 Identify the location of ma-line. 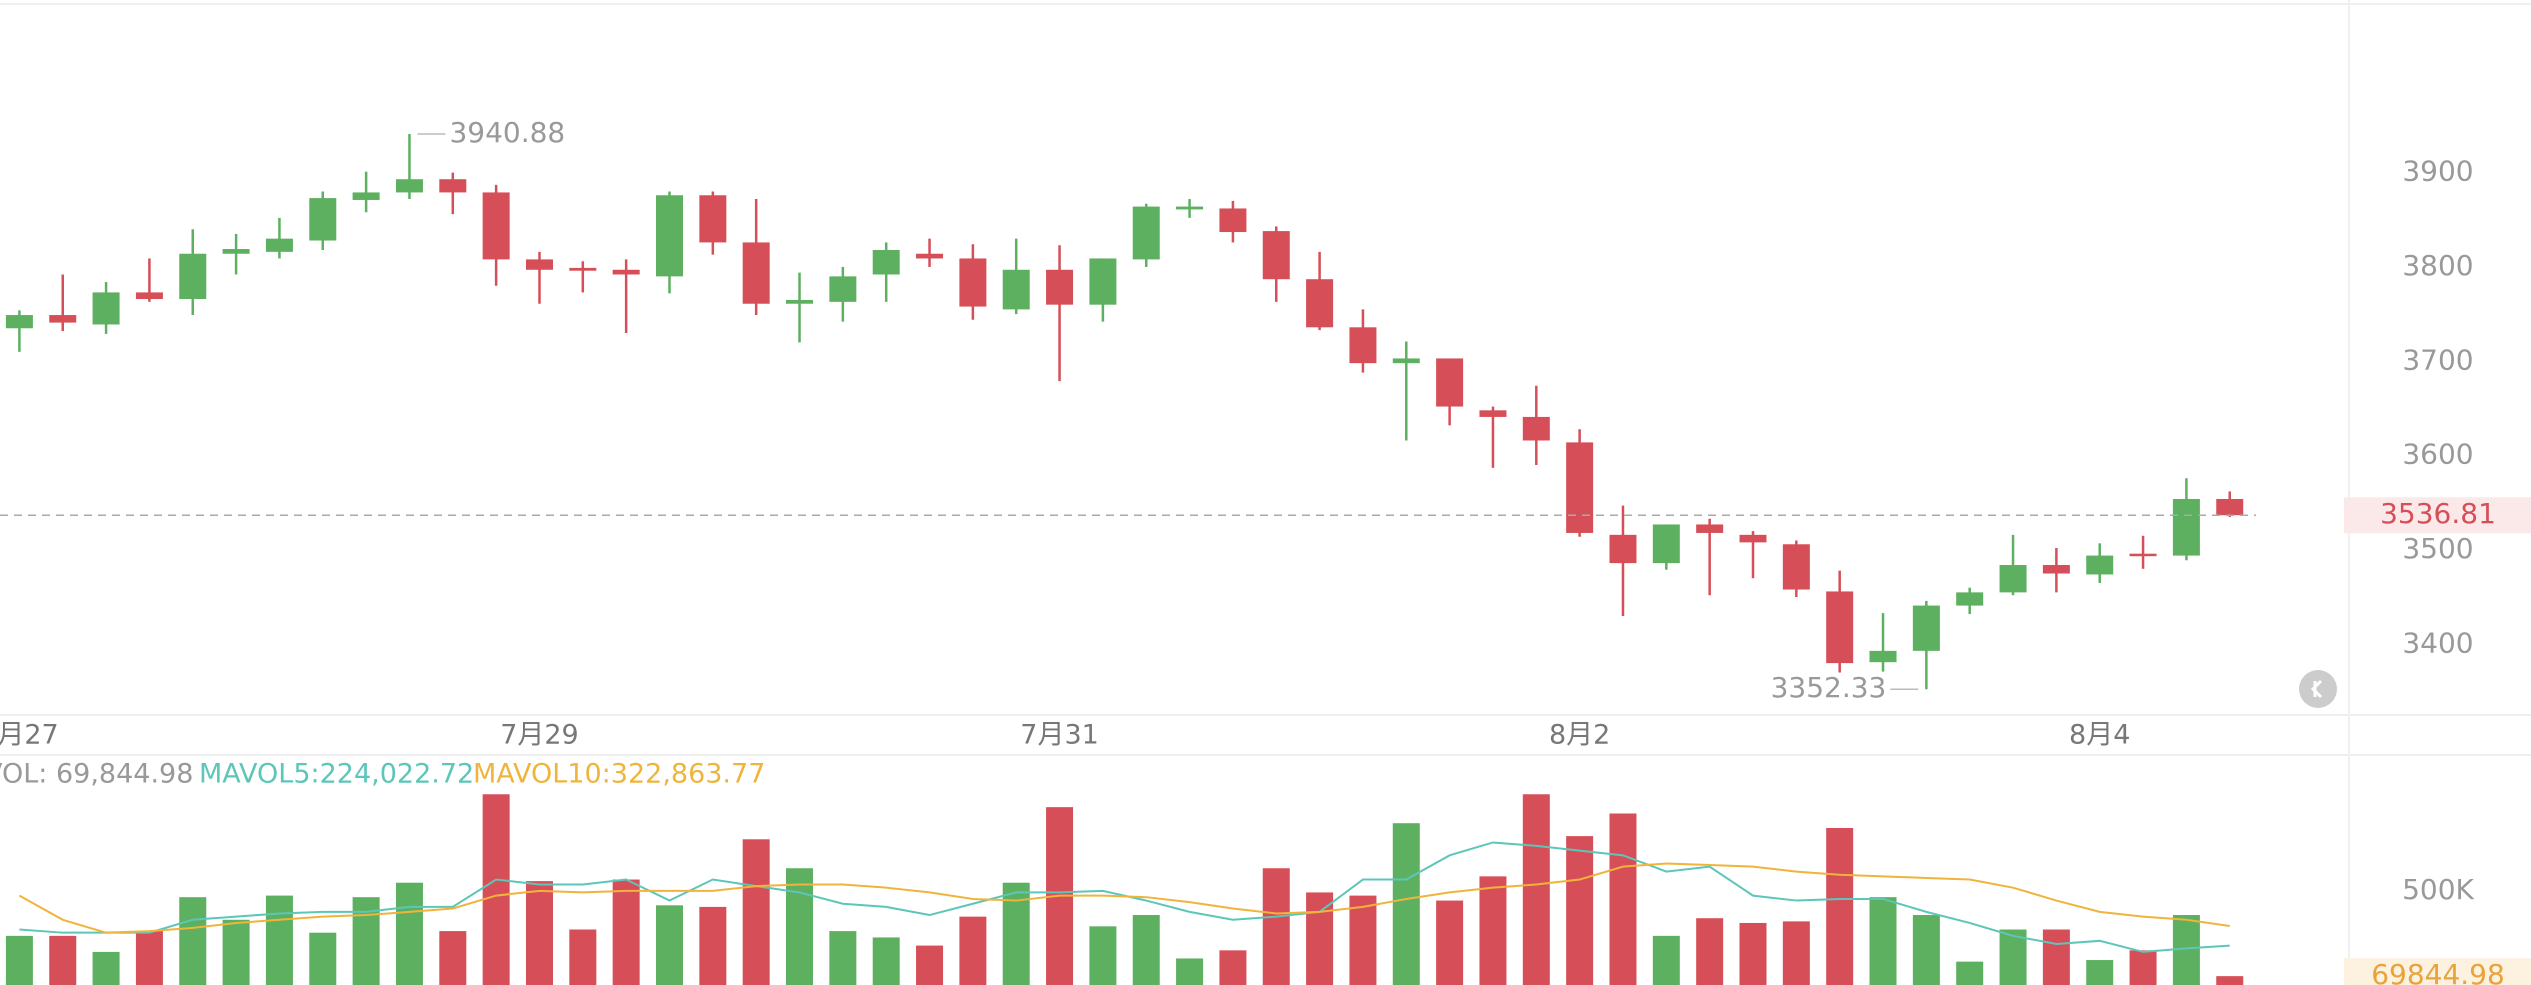
(1124, 898).